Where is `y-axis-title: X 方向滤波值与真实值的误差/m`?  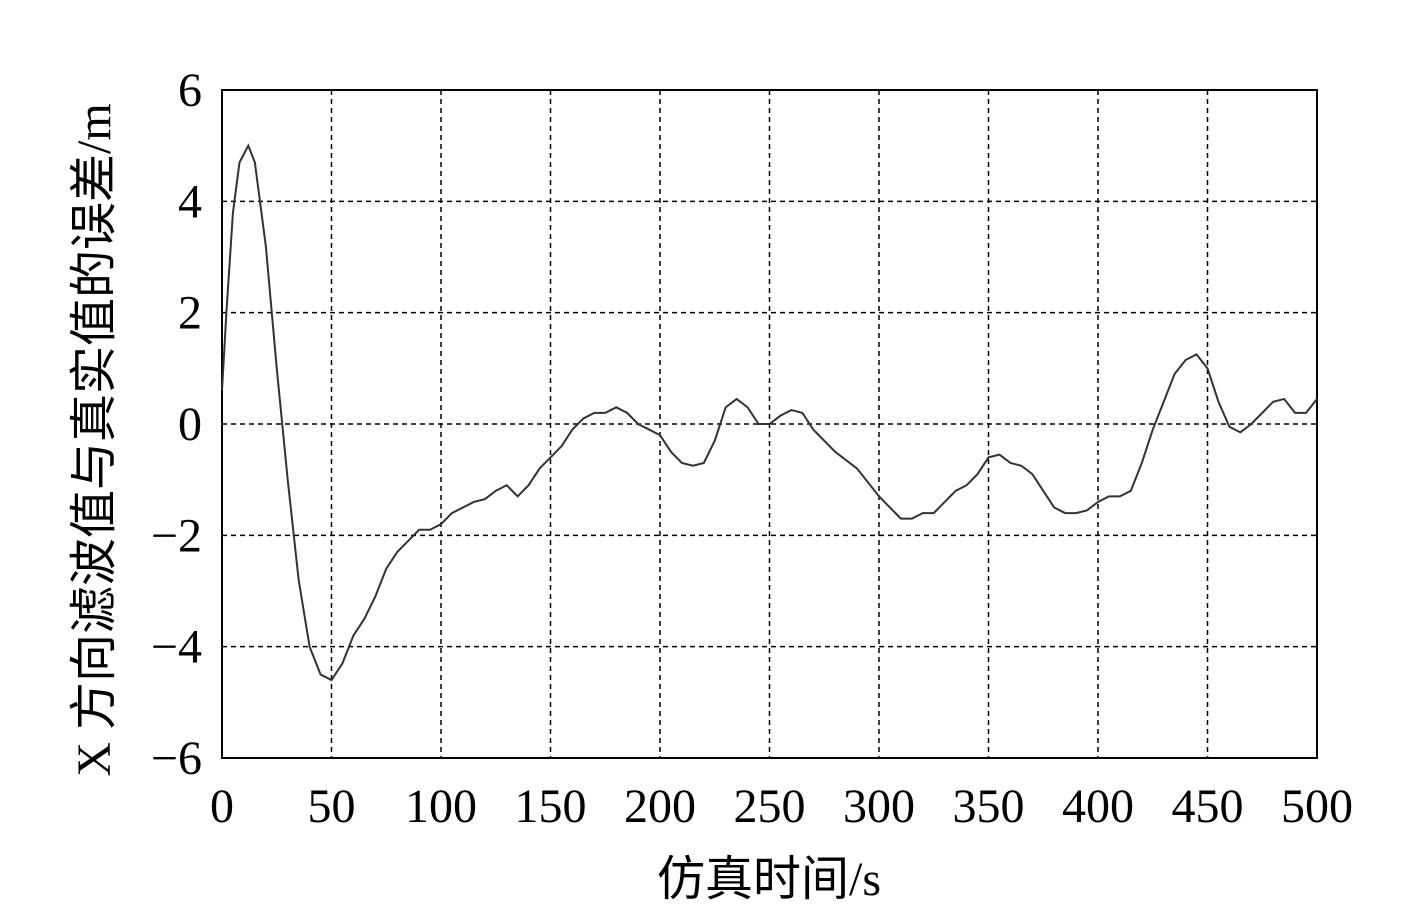
y-axis-title: X 方向滤波值与真实值的误差/m is located at coordinates (94, 439).